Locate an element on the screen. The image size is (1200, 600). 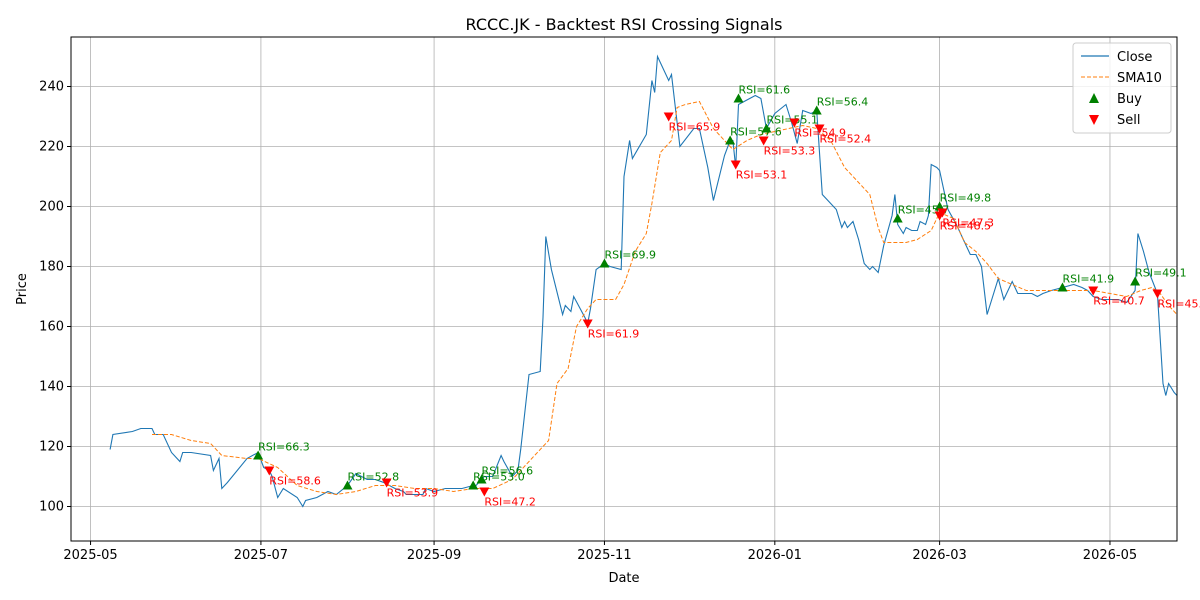
x-tick-label: 2025-07 is located at coordinates (261, 555).